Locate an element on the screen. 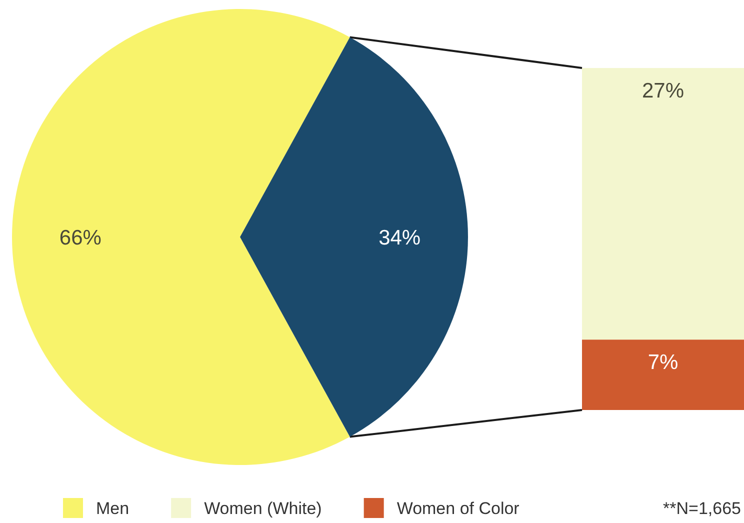  legend-label: Women of Color is located at coordinates (458, 508).